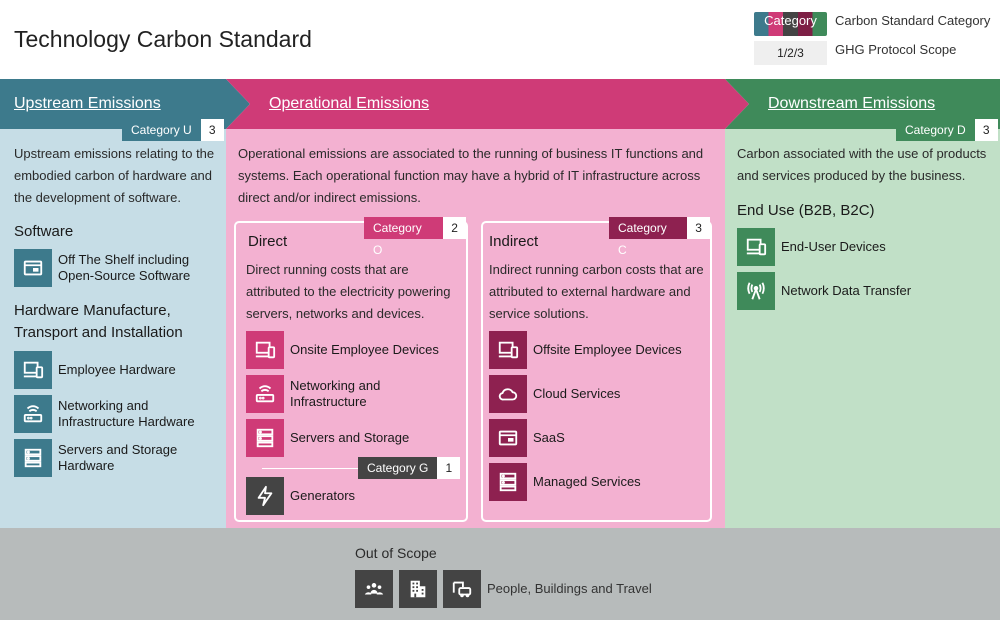 This screenshot has height=620, width=1000. What do you see at coordinates (335, 393) in the screenshot?
I see `item-label: Networking and Infrastructure` at bounding box center [335, 393].